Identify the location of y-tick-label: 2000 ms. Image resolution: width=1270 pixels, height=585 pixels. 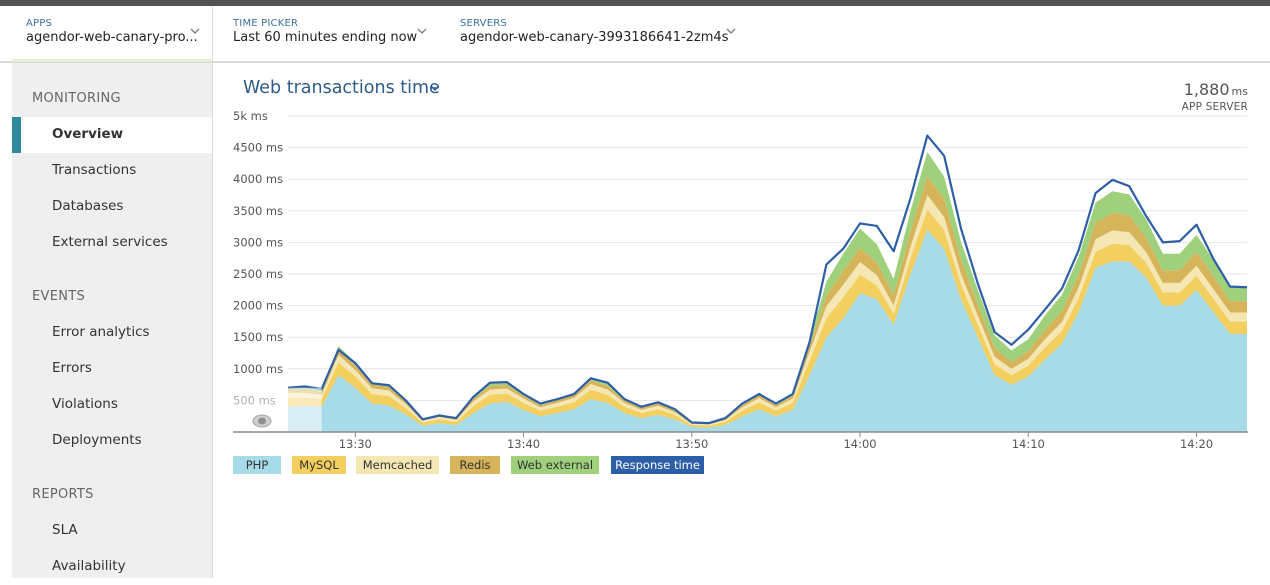
(258, 306).